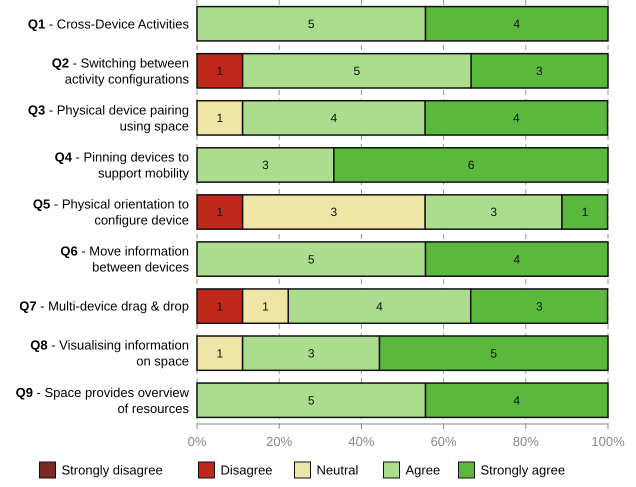 This screenshot has height=487, width=636. Describe the element at coordinates (423, 470) in the screenshot. I see `legend-label: Agree` at that location.